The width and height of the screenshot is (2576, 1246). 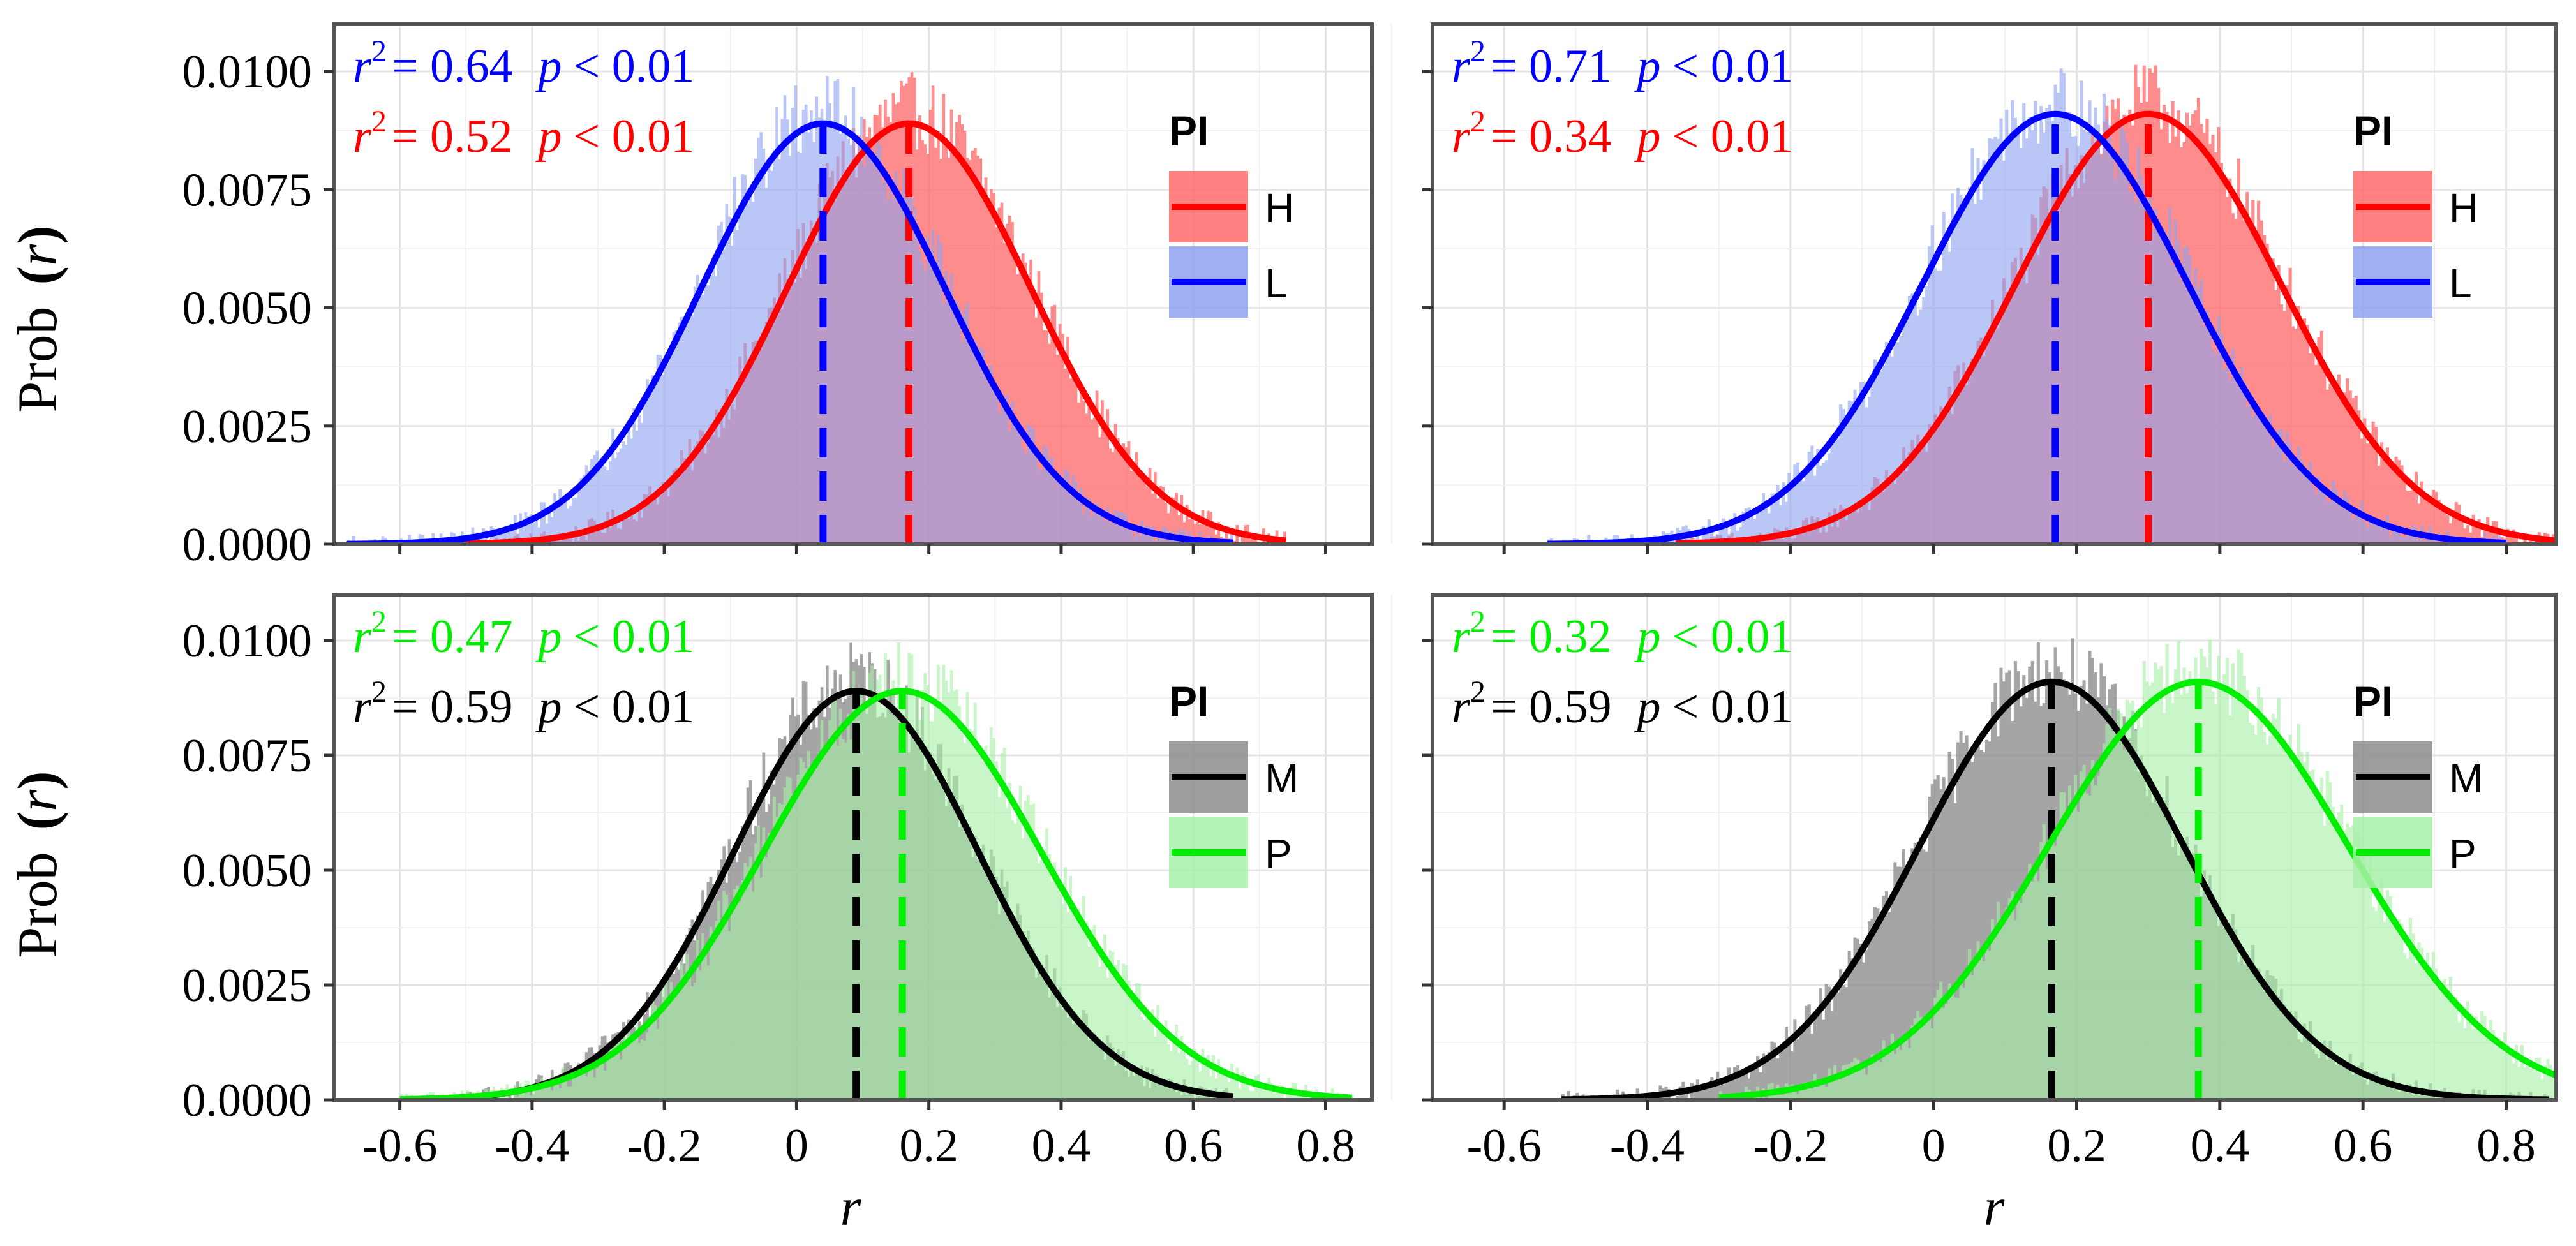 I want to click on r2-value: = 0.32, so click(x=1551, y=637).